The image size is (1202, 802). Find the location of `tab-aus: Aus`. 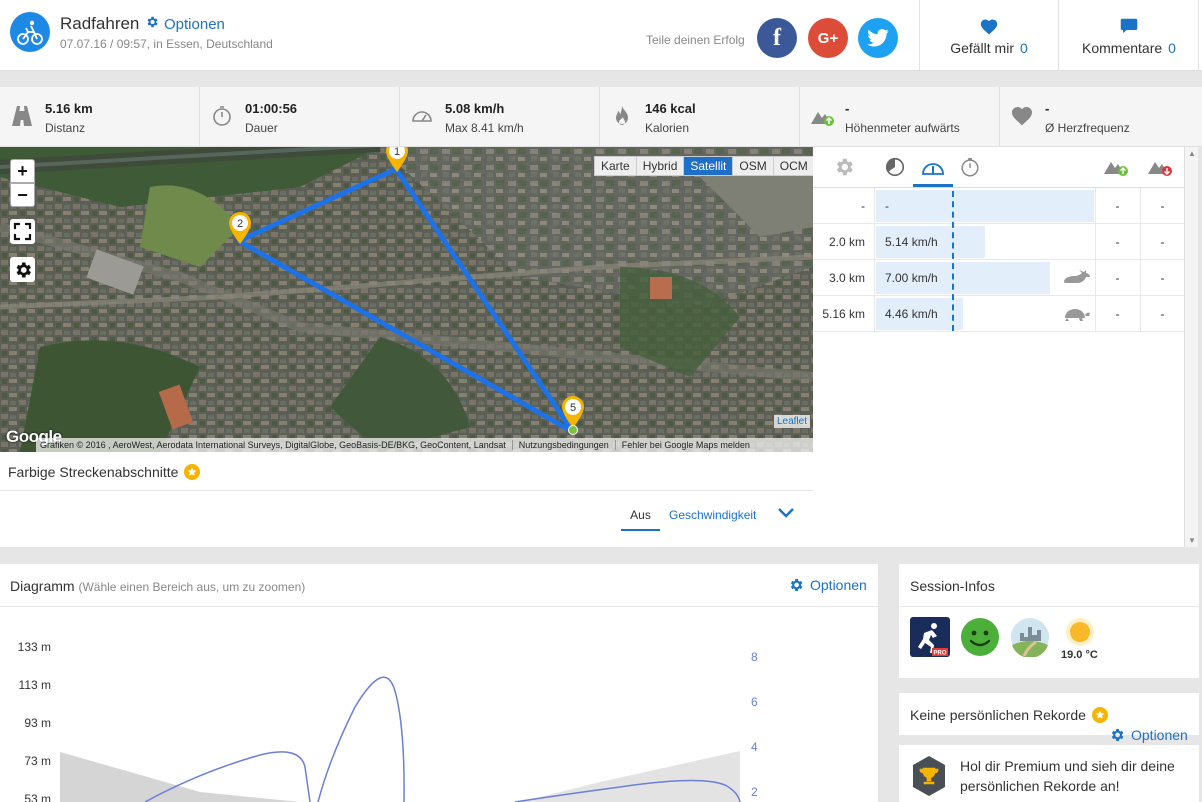

tab-aus: Aus is located at coordinates (640, 519).